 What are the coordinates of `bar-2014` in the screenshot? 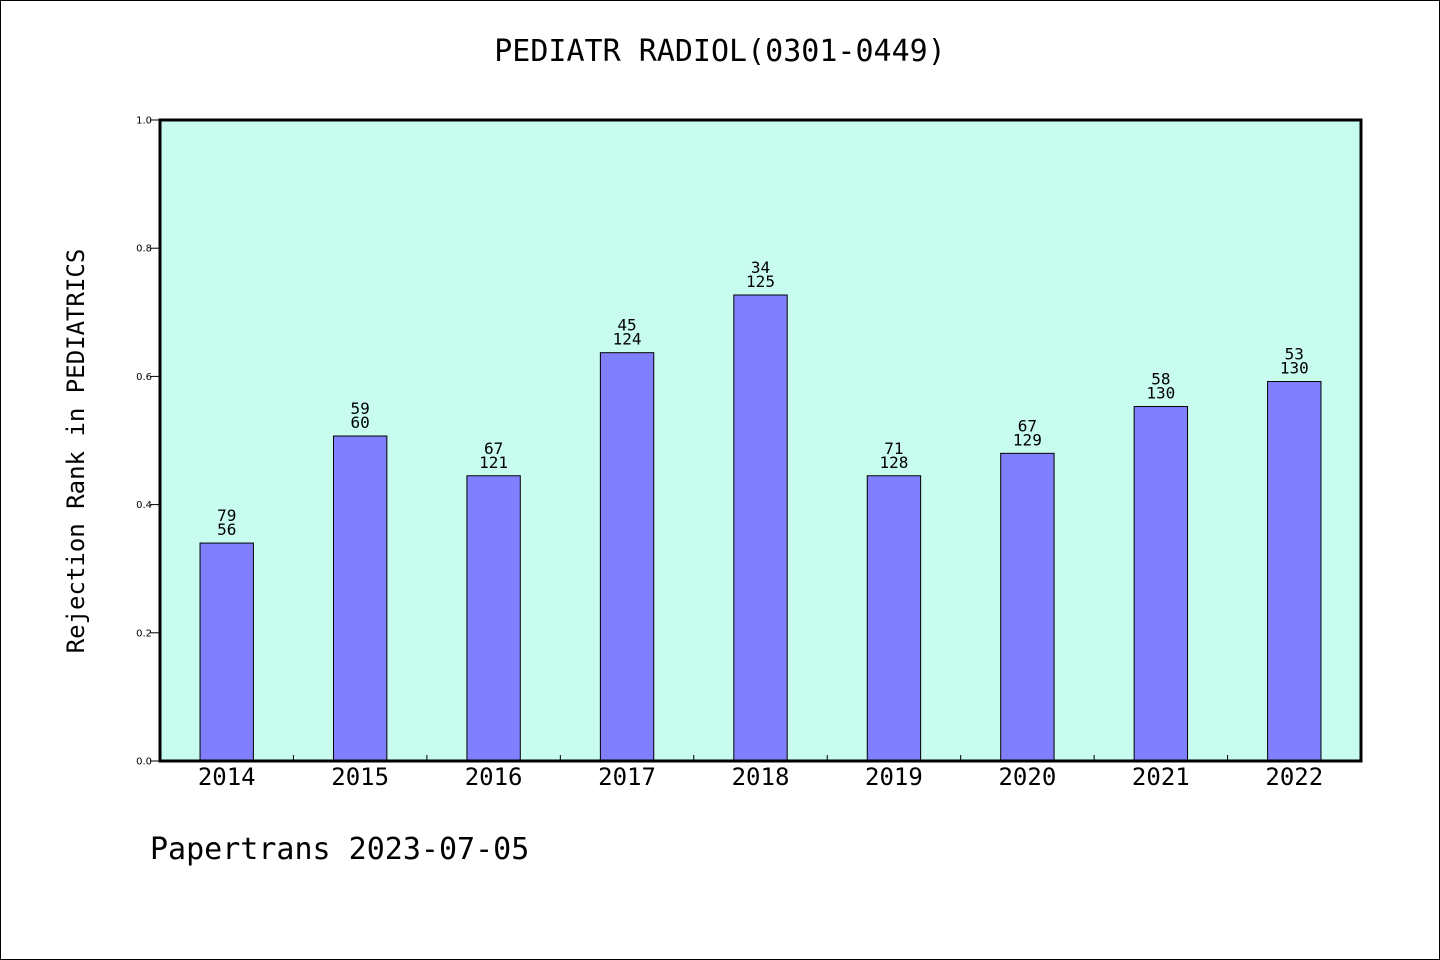 It's located at (226, 652).